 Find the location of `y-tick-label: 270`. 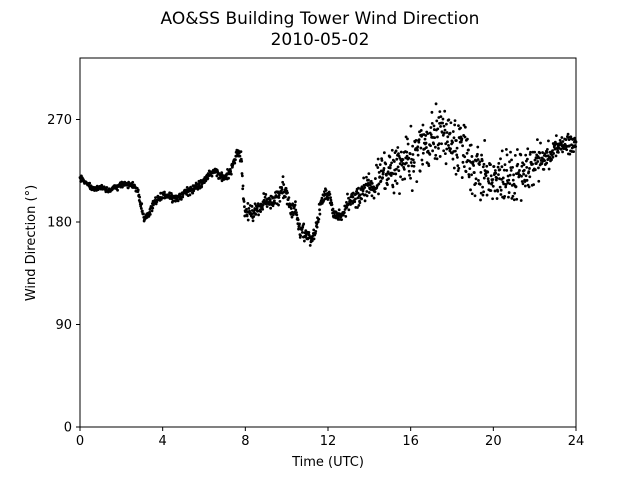

y-tick-label: 270 is located at coordinates (59, 120).